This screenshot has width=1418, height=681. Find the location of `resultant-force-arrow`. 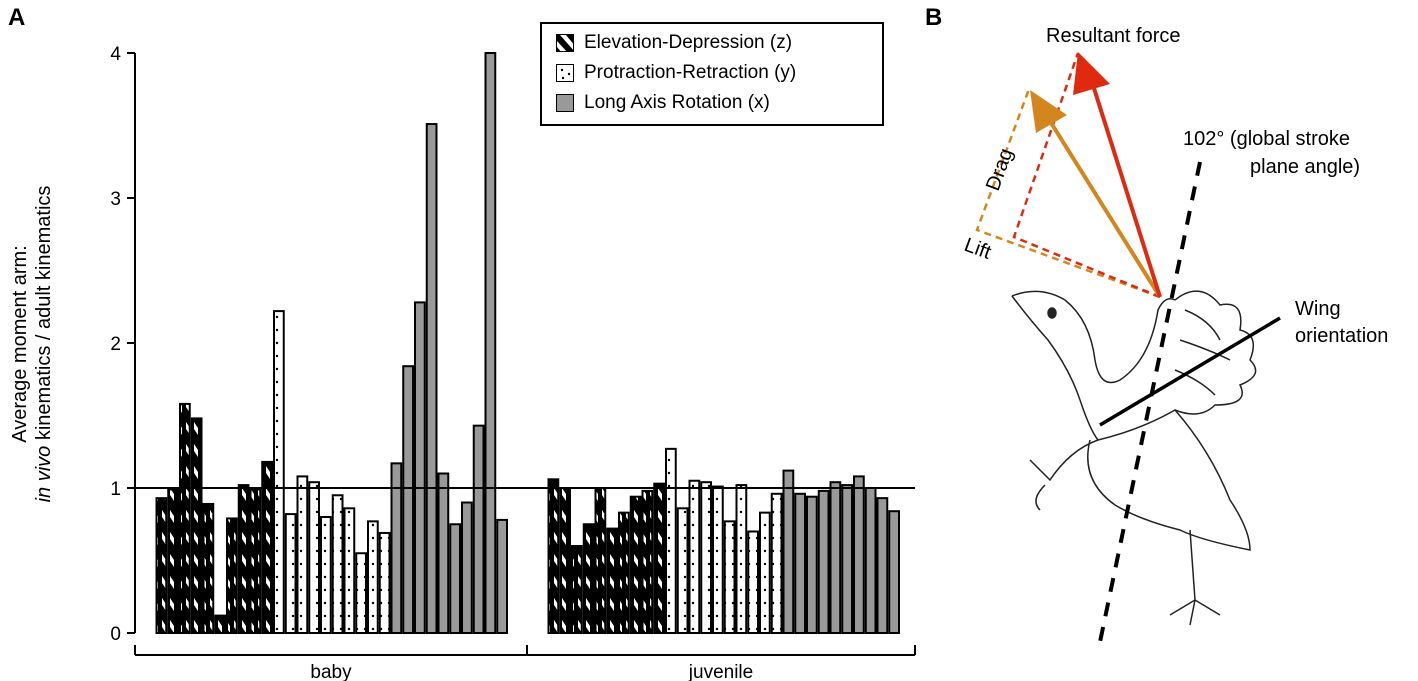

resultant-force-arrow is located at coordinates (1126, 189).